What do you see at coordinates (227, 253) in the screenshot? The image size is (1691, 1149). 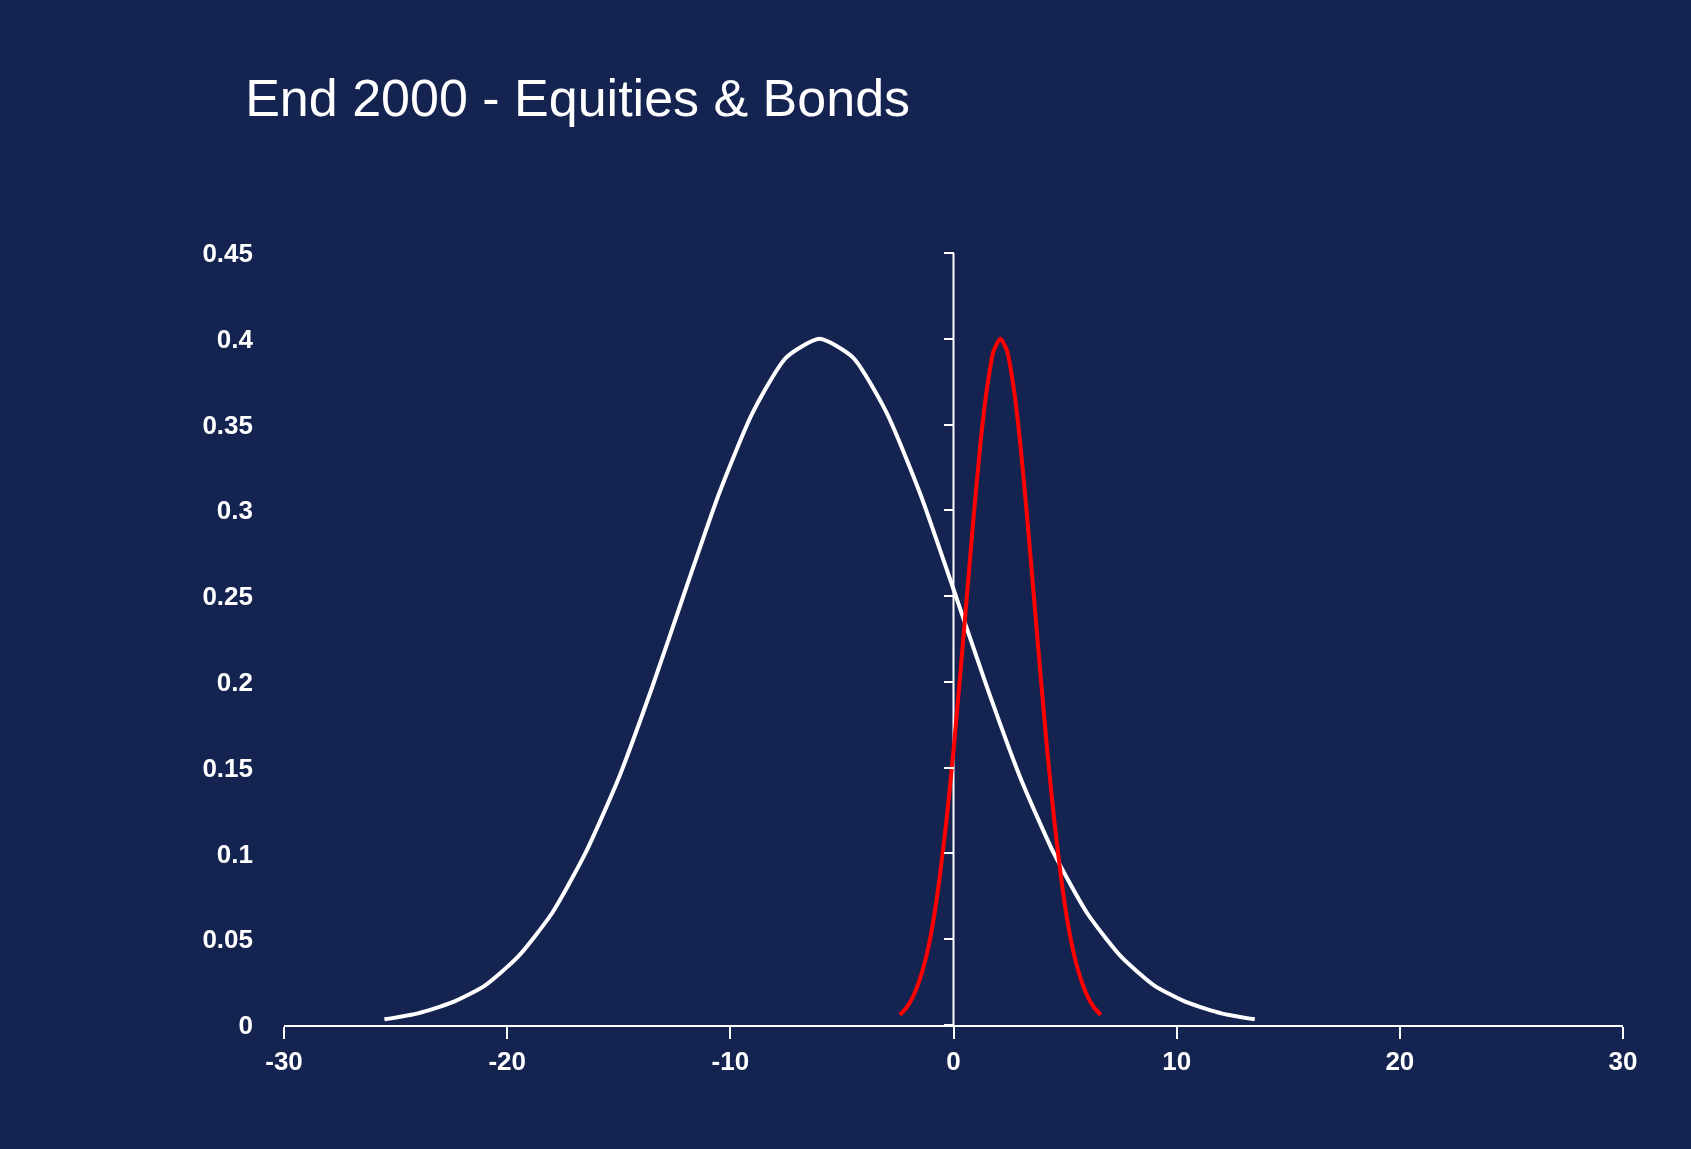 I see `y-tick-label: 0.45` at bounding box center [227, 253].